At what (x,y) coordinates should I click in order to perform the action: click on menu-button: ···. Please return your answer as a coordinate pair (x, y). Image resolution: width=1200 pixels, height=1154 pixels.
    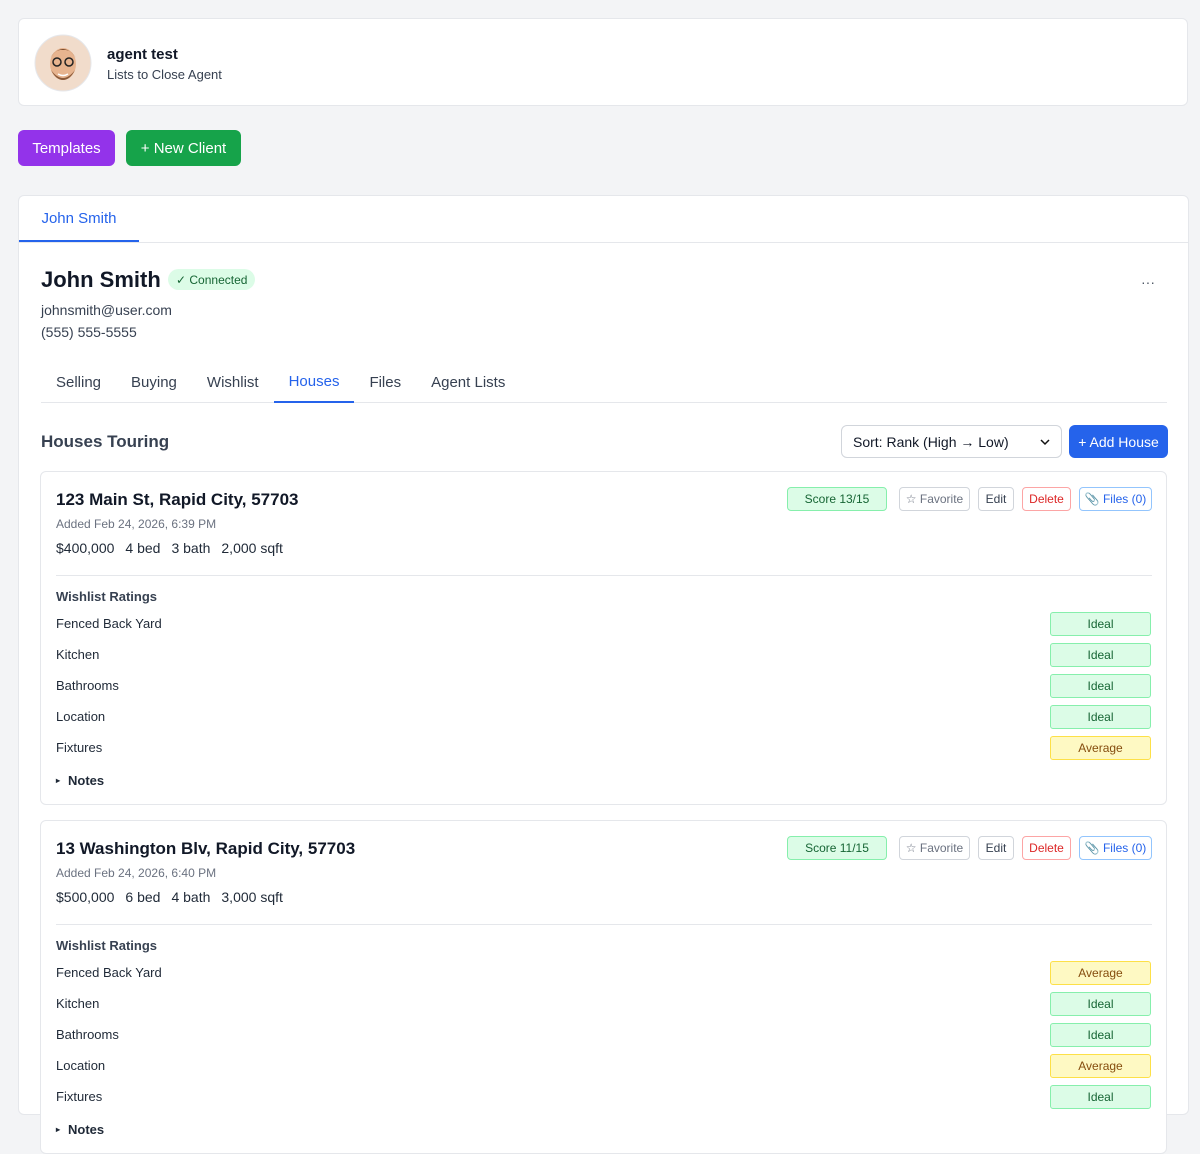
    Looking at the image, I should click on (1148, 282).